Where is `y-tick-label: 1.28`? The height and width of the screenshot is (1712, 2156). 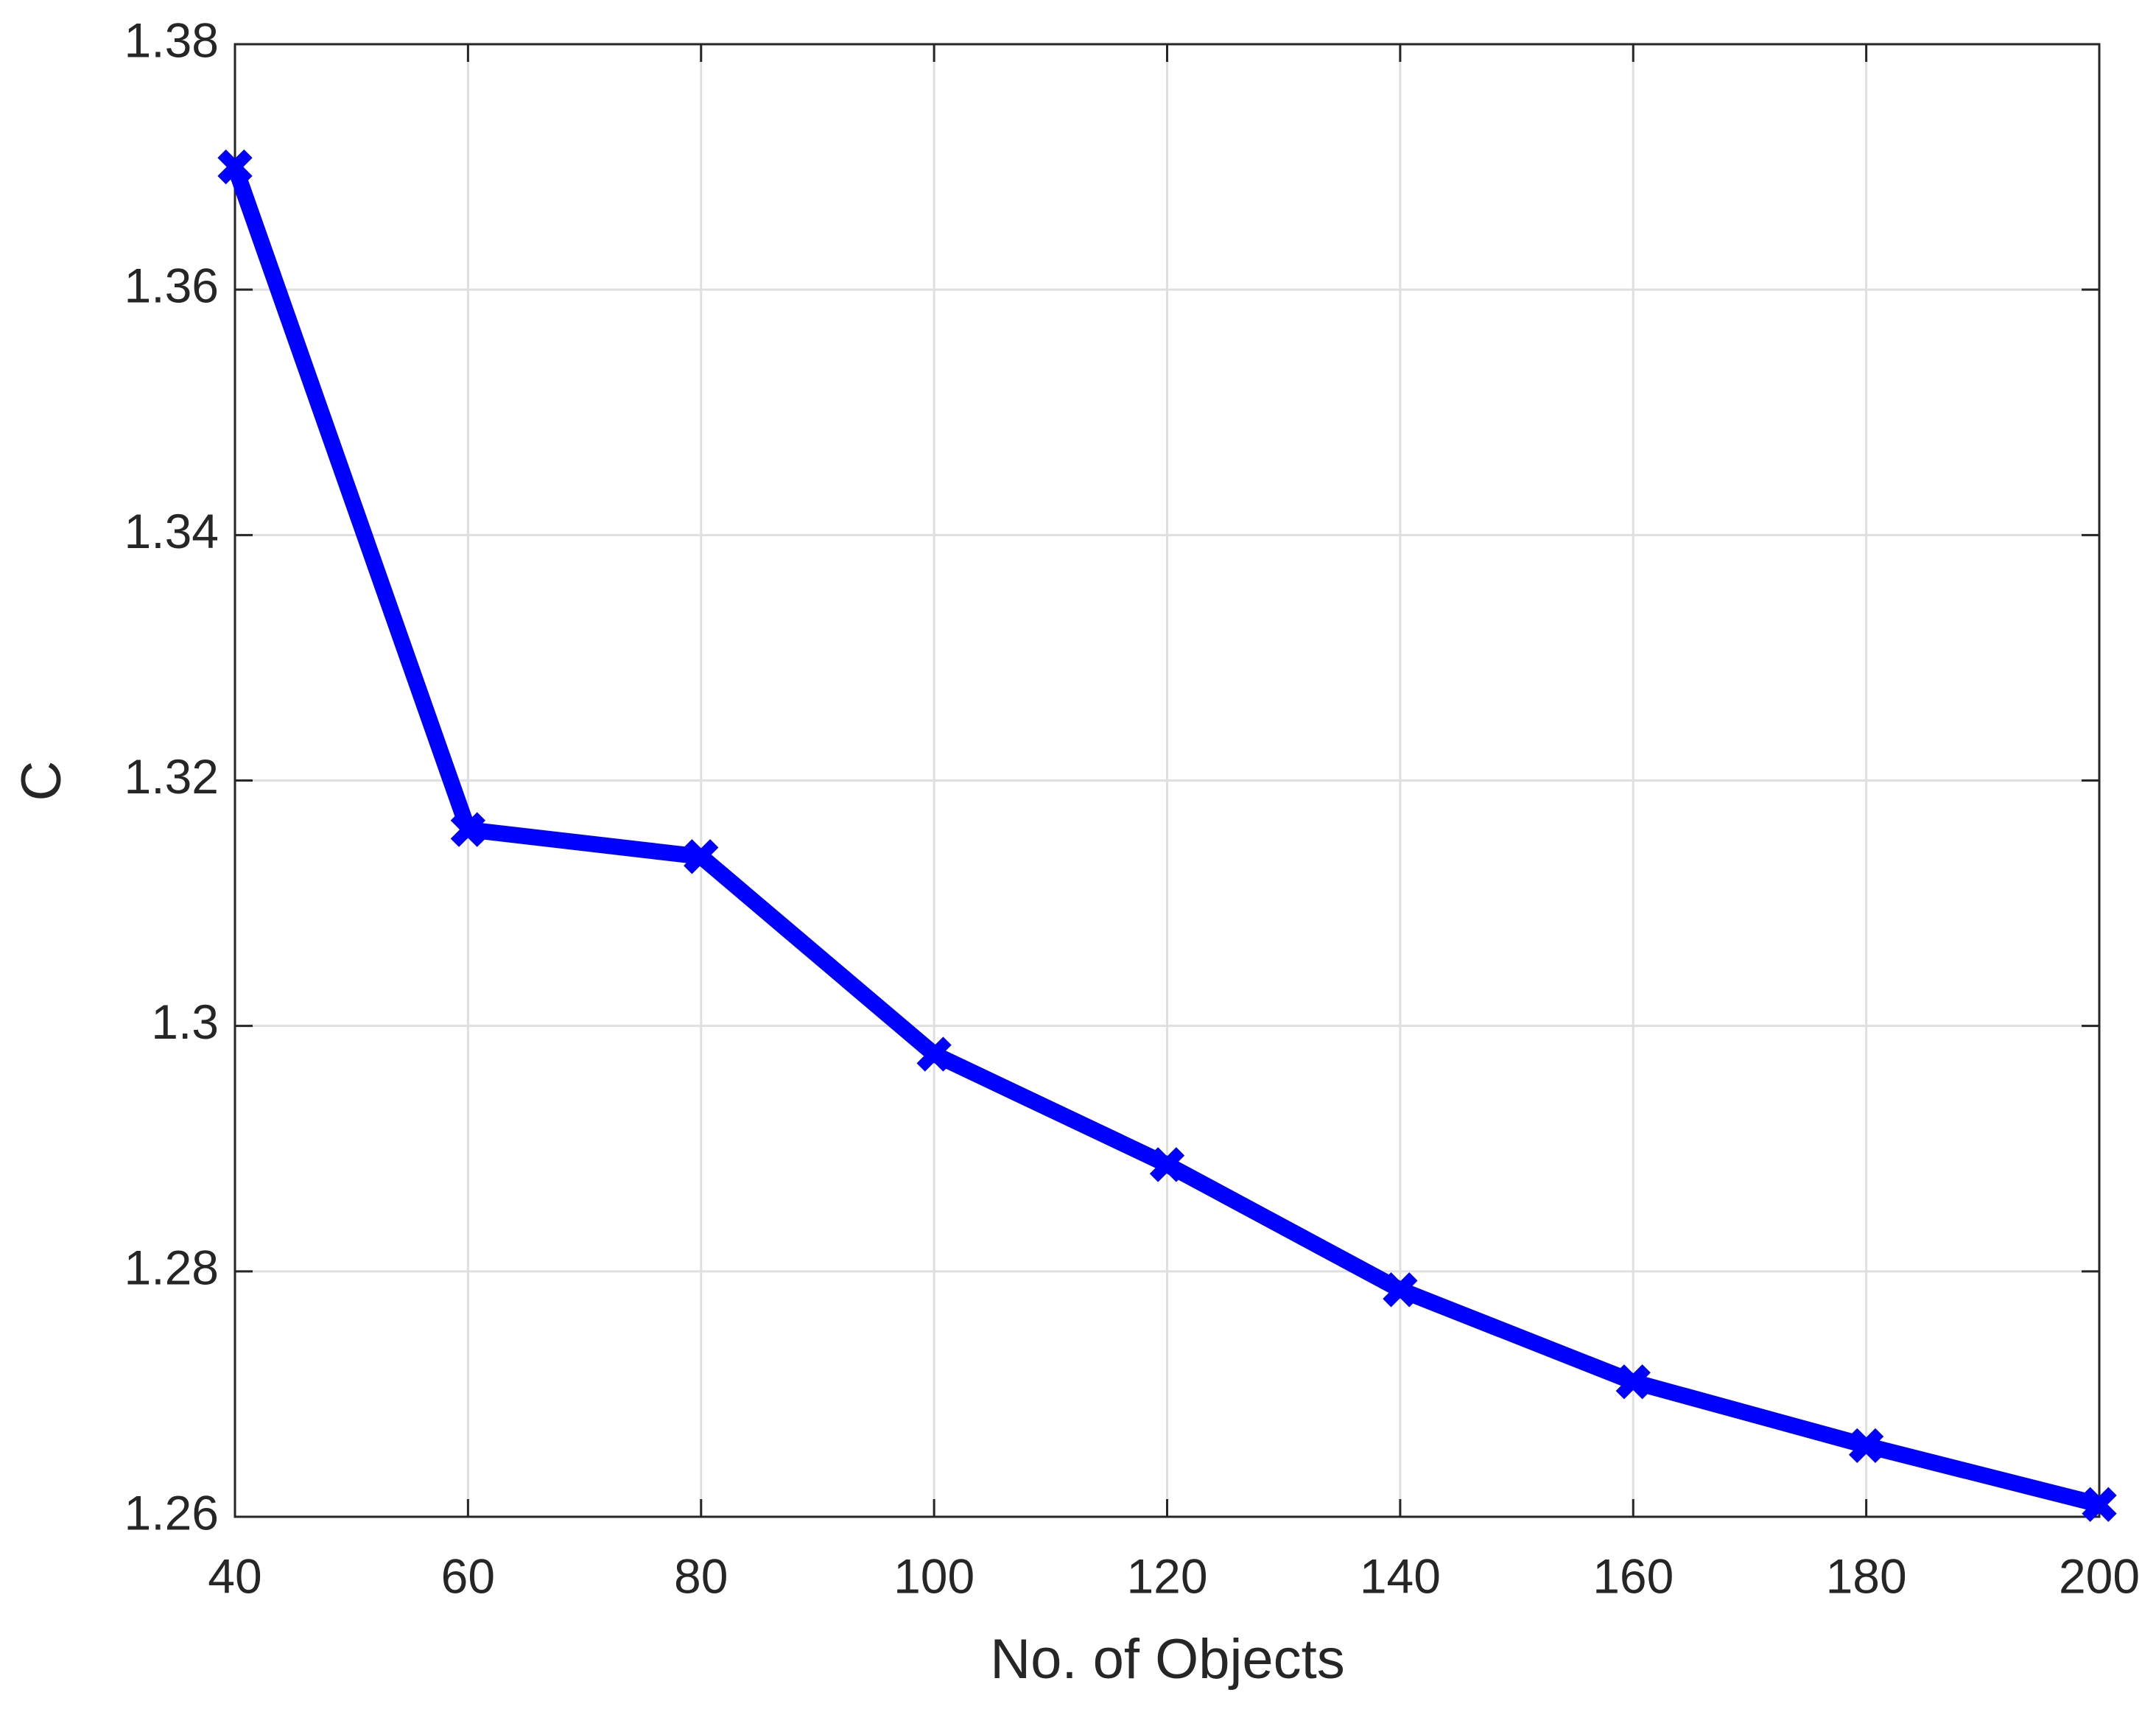 y-tick-label: 1.28 is located at coordinates (171, 1267).